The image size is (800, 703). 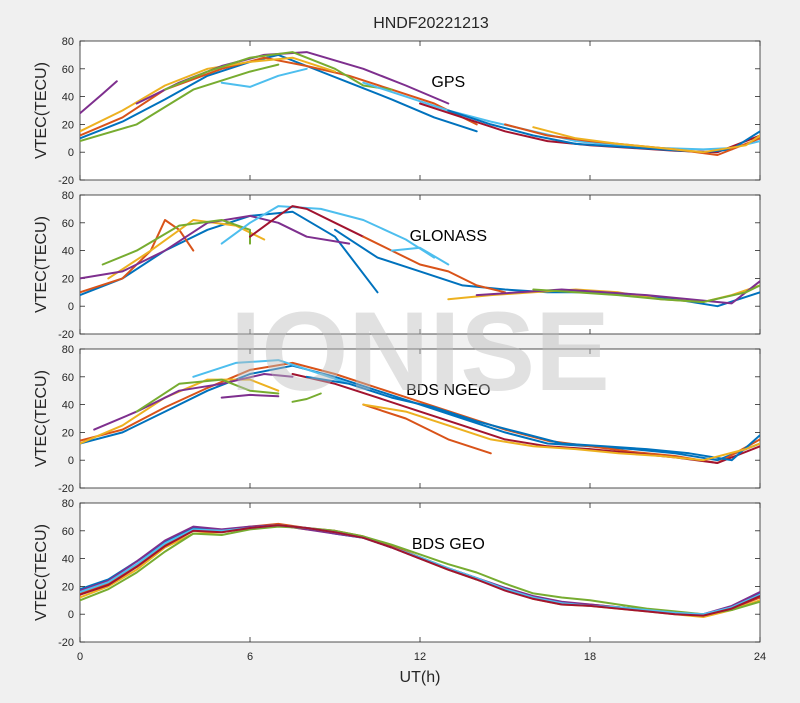 What do you see at coordinates (448, 236) in the screenshot?
I see `panel-label: GLONASS` at bounding box center [448, 236].